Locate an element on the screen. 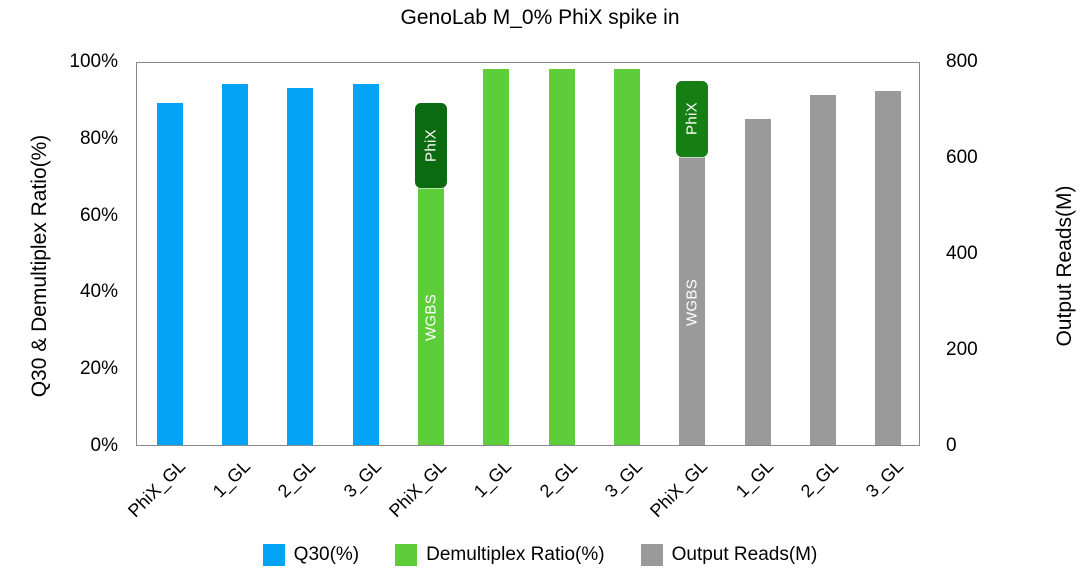 Image resolution: width=1080 pixels, height=585 pixels. y-axis-left-tick: 80% is located at coordinates (98, 138).